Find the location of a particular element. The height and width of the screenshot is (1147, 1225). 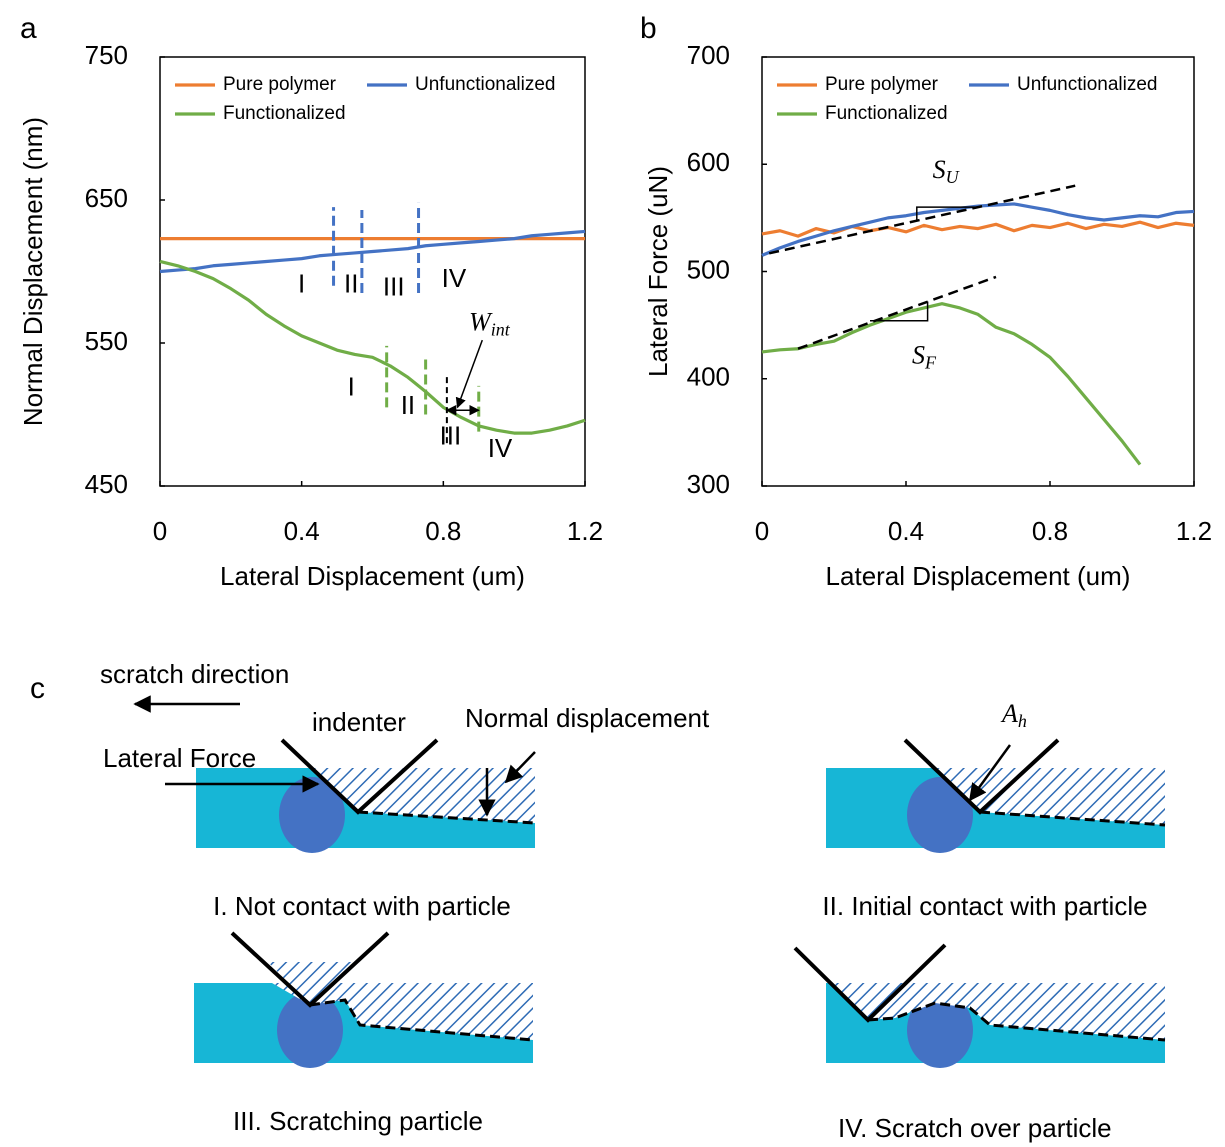

y-tick-label: 600 is located at coordinates (708, 162).